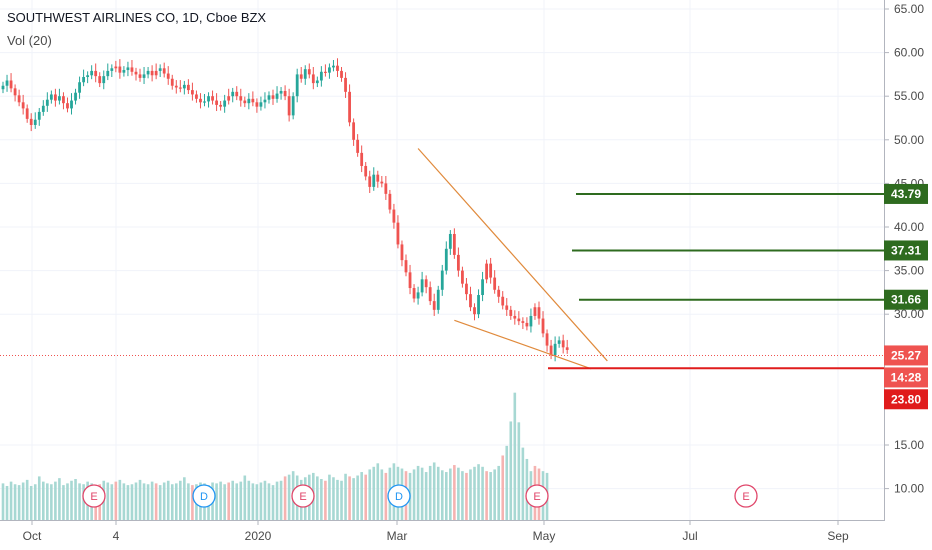 This screenshot has width=932, height=550. I want to click on chart-title: SOUTHWEST AIRLINES CO, 1D, Cboe BZX, so click(136, 17).